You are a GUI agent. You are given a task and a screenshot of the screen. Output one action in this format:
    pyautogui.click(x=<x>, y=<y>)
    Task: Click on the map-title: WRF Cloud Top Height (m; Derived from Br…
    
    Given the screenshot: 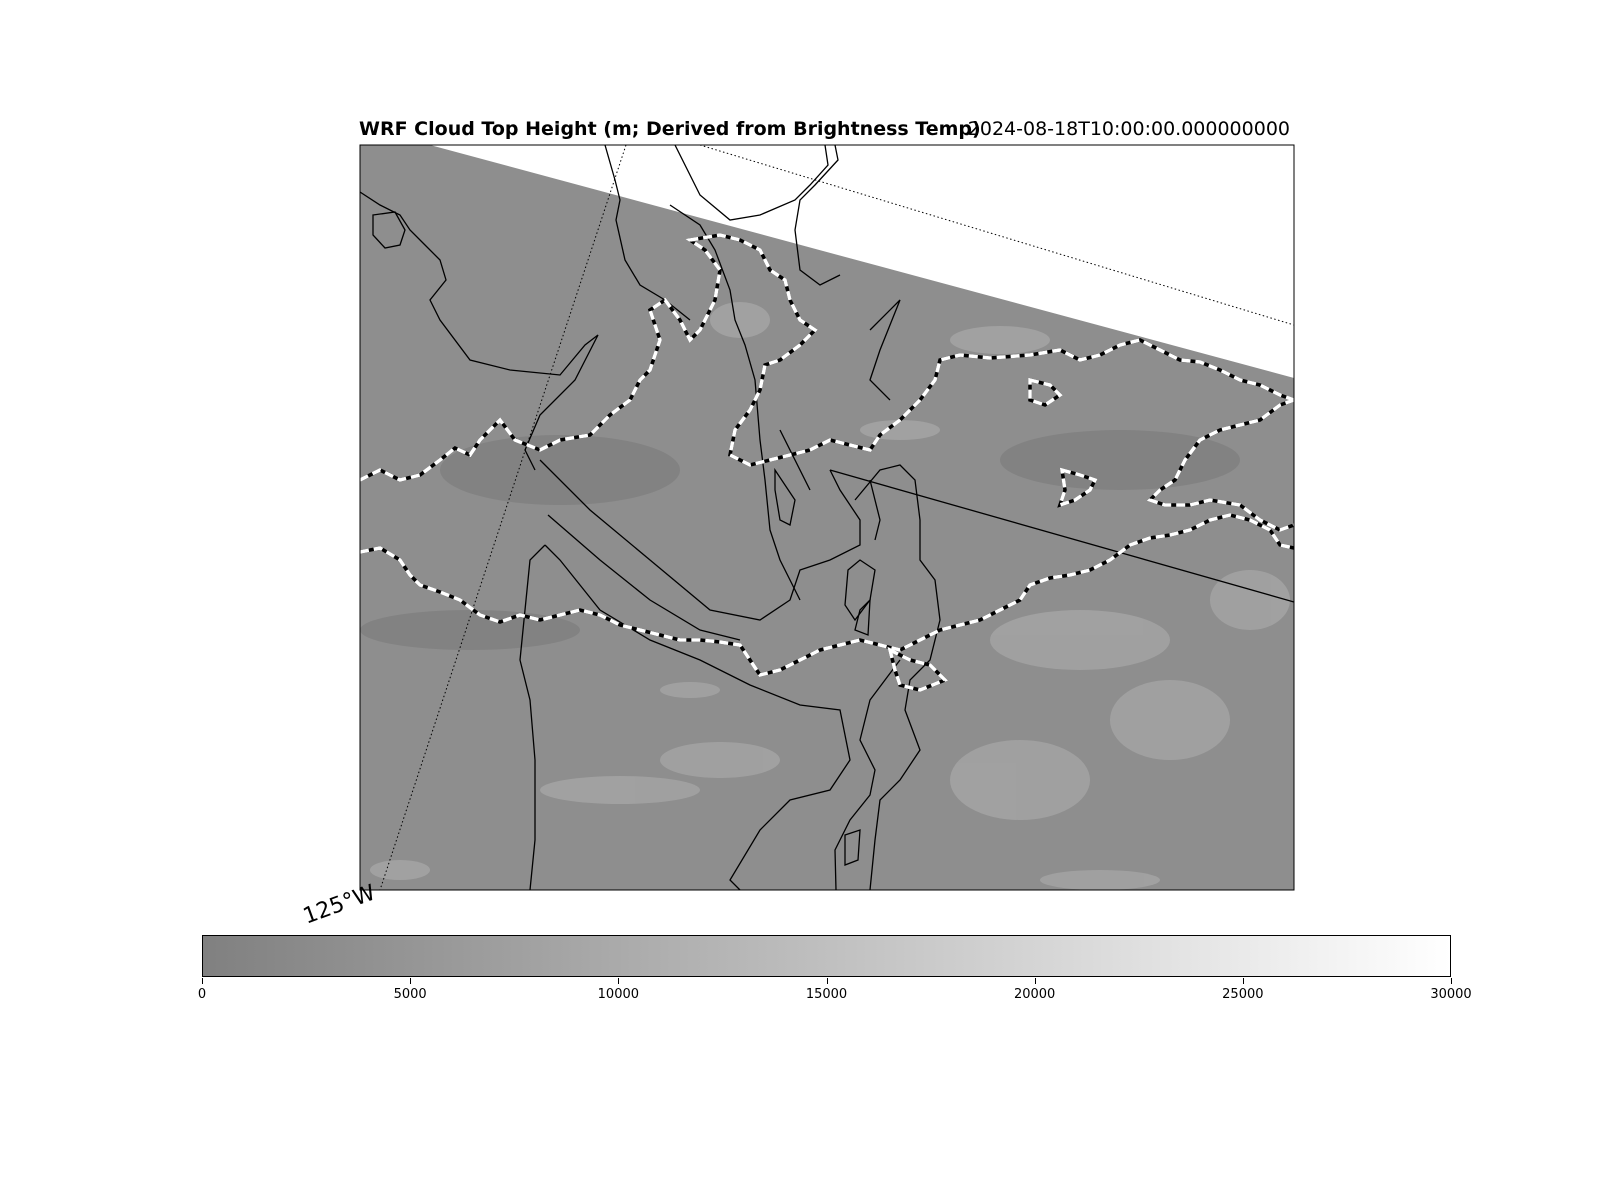 What is the action you would take?
    pyautogui.click(x=670, y=129)
    